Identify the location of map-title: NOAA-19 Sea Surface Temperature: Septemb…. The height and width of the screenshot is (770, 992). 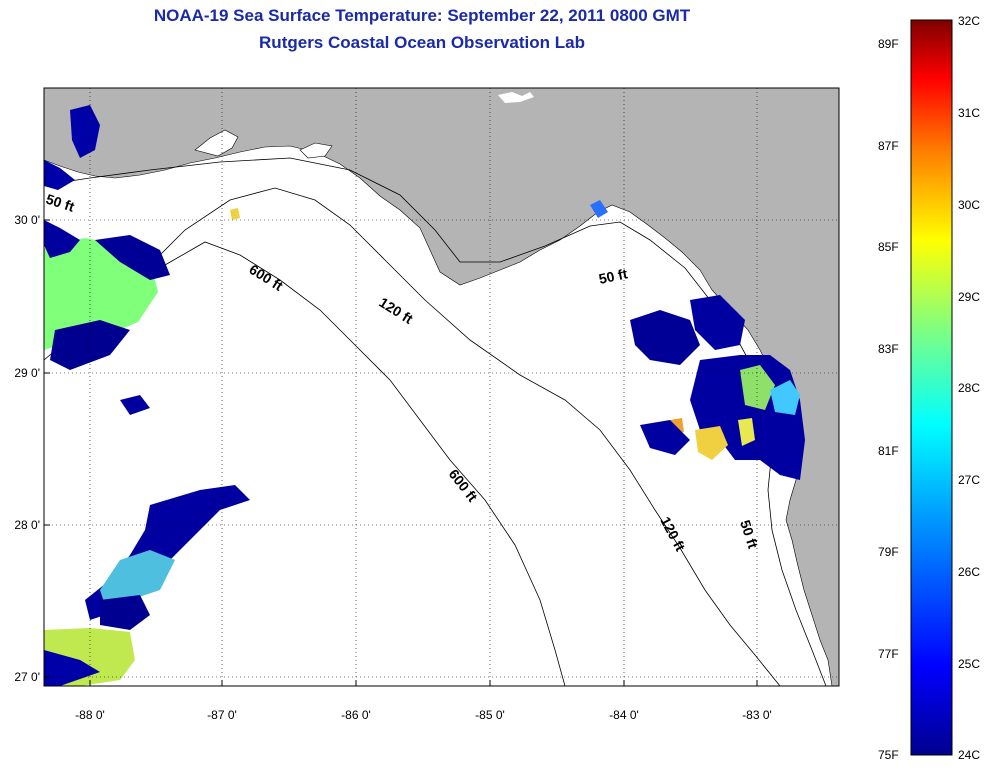
(422, 15).